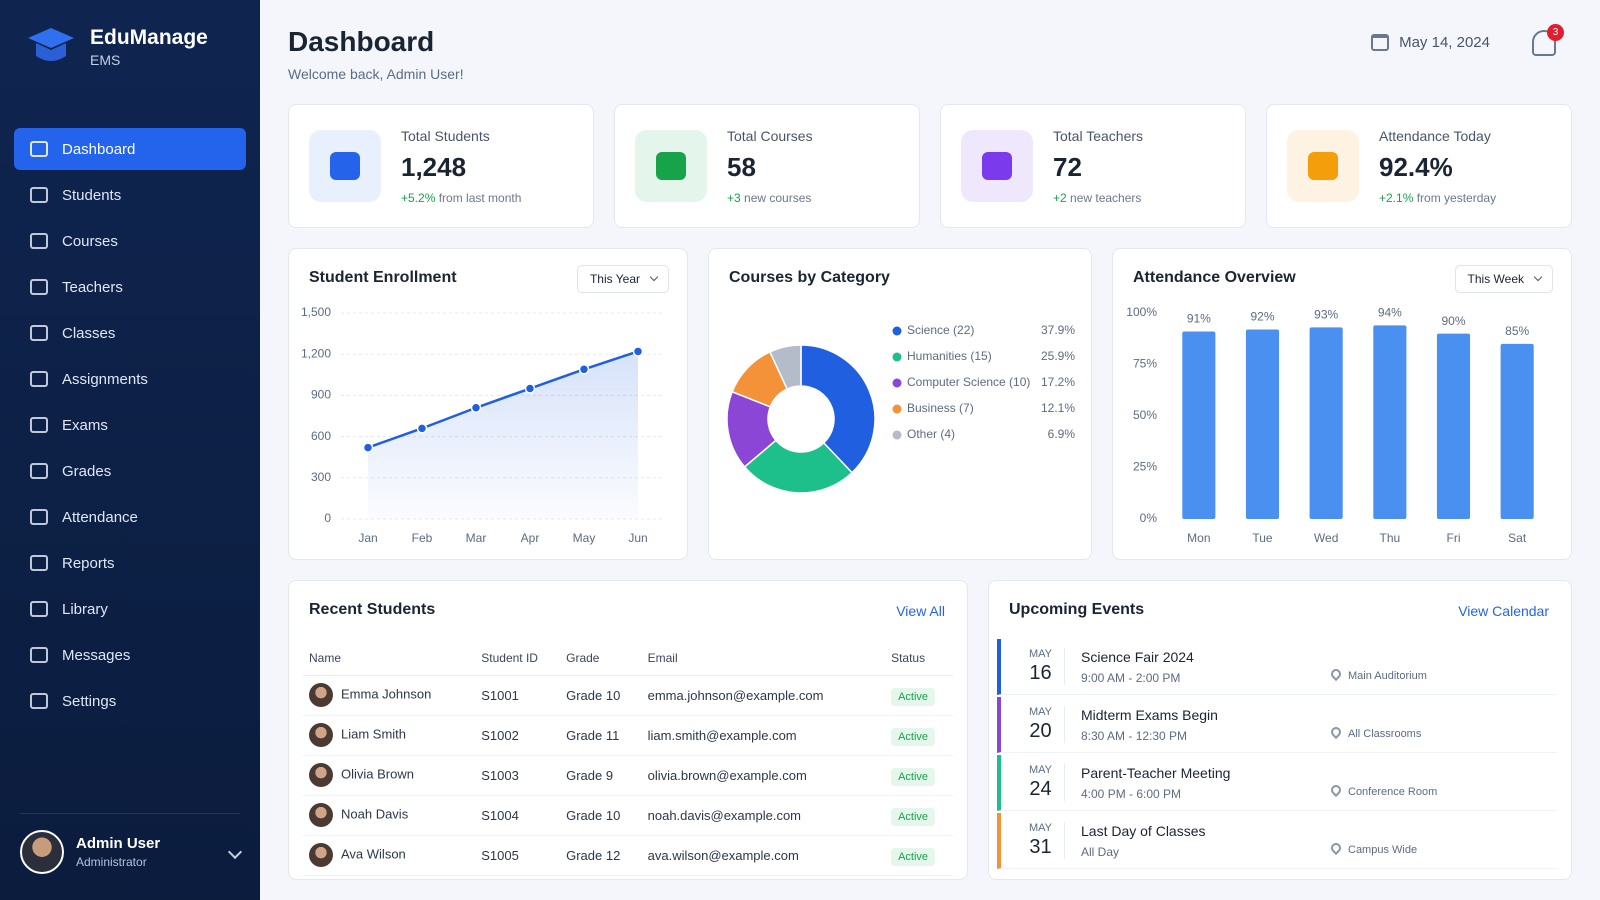 This screenshot has height=900, width=1600. I want to click on brand-name: EduManage, so click(149, 37).